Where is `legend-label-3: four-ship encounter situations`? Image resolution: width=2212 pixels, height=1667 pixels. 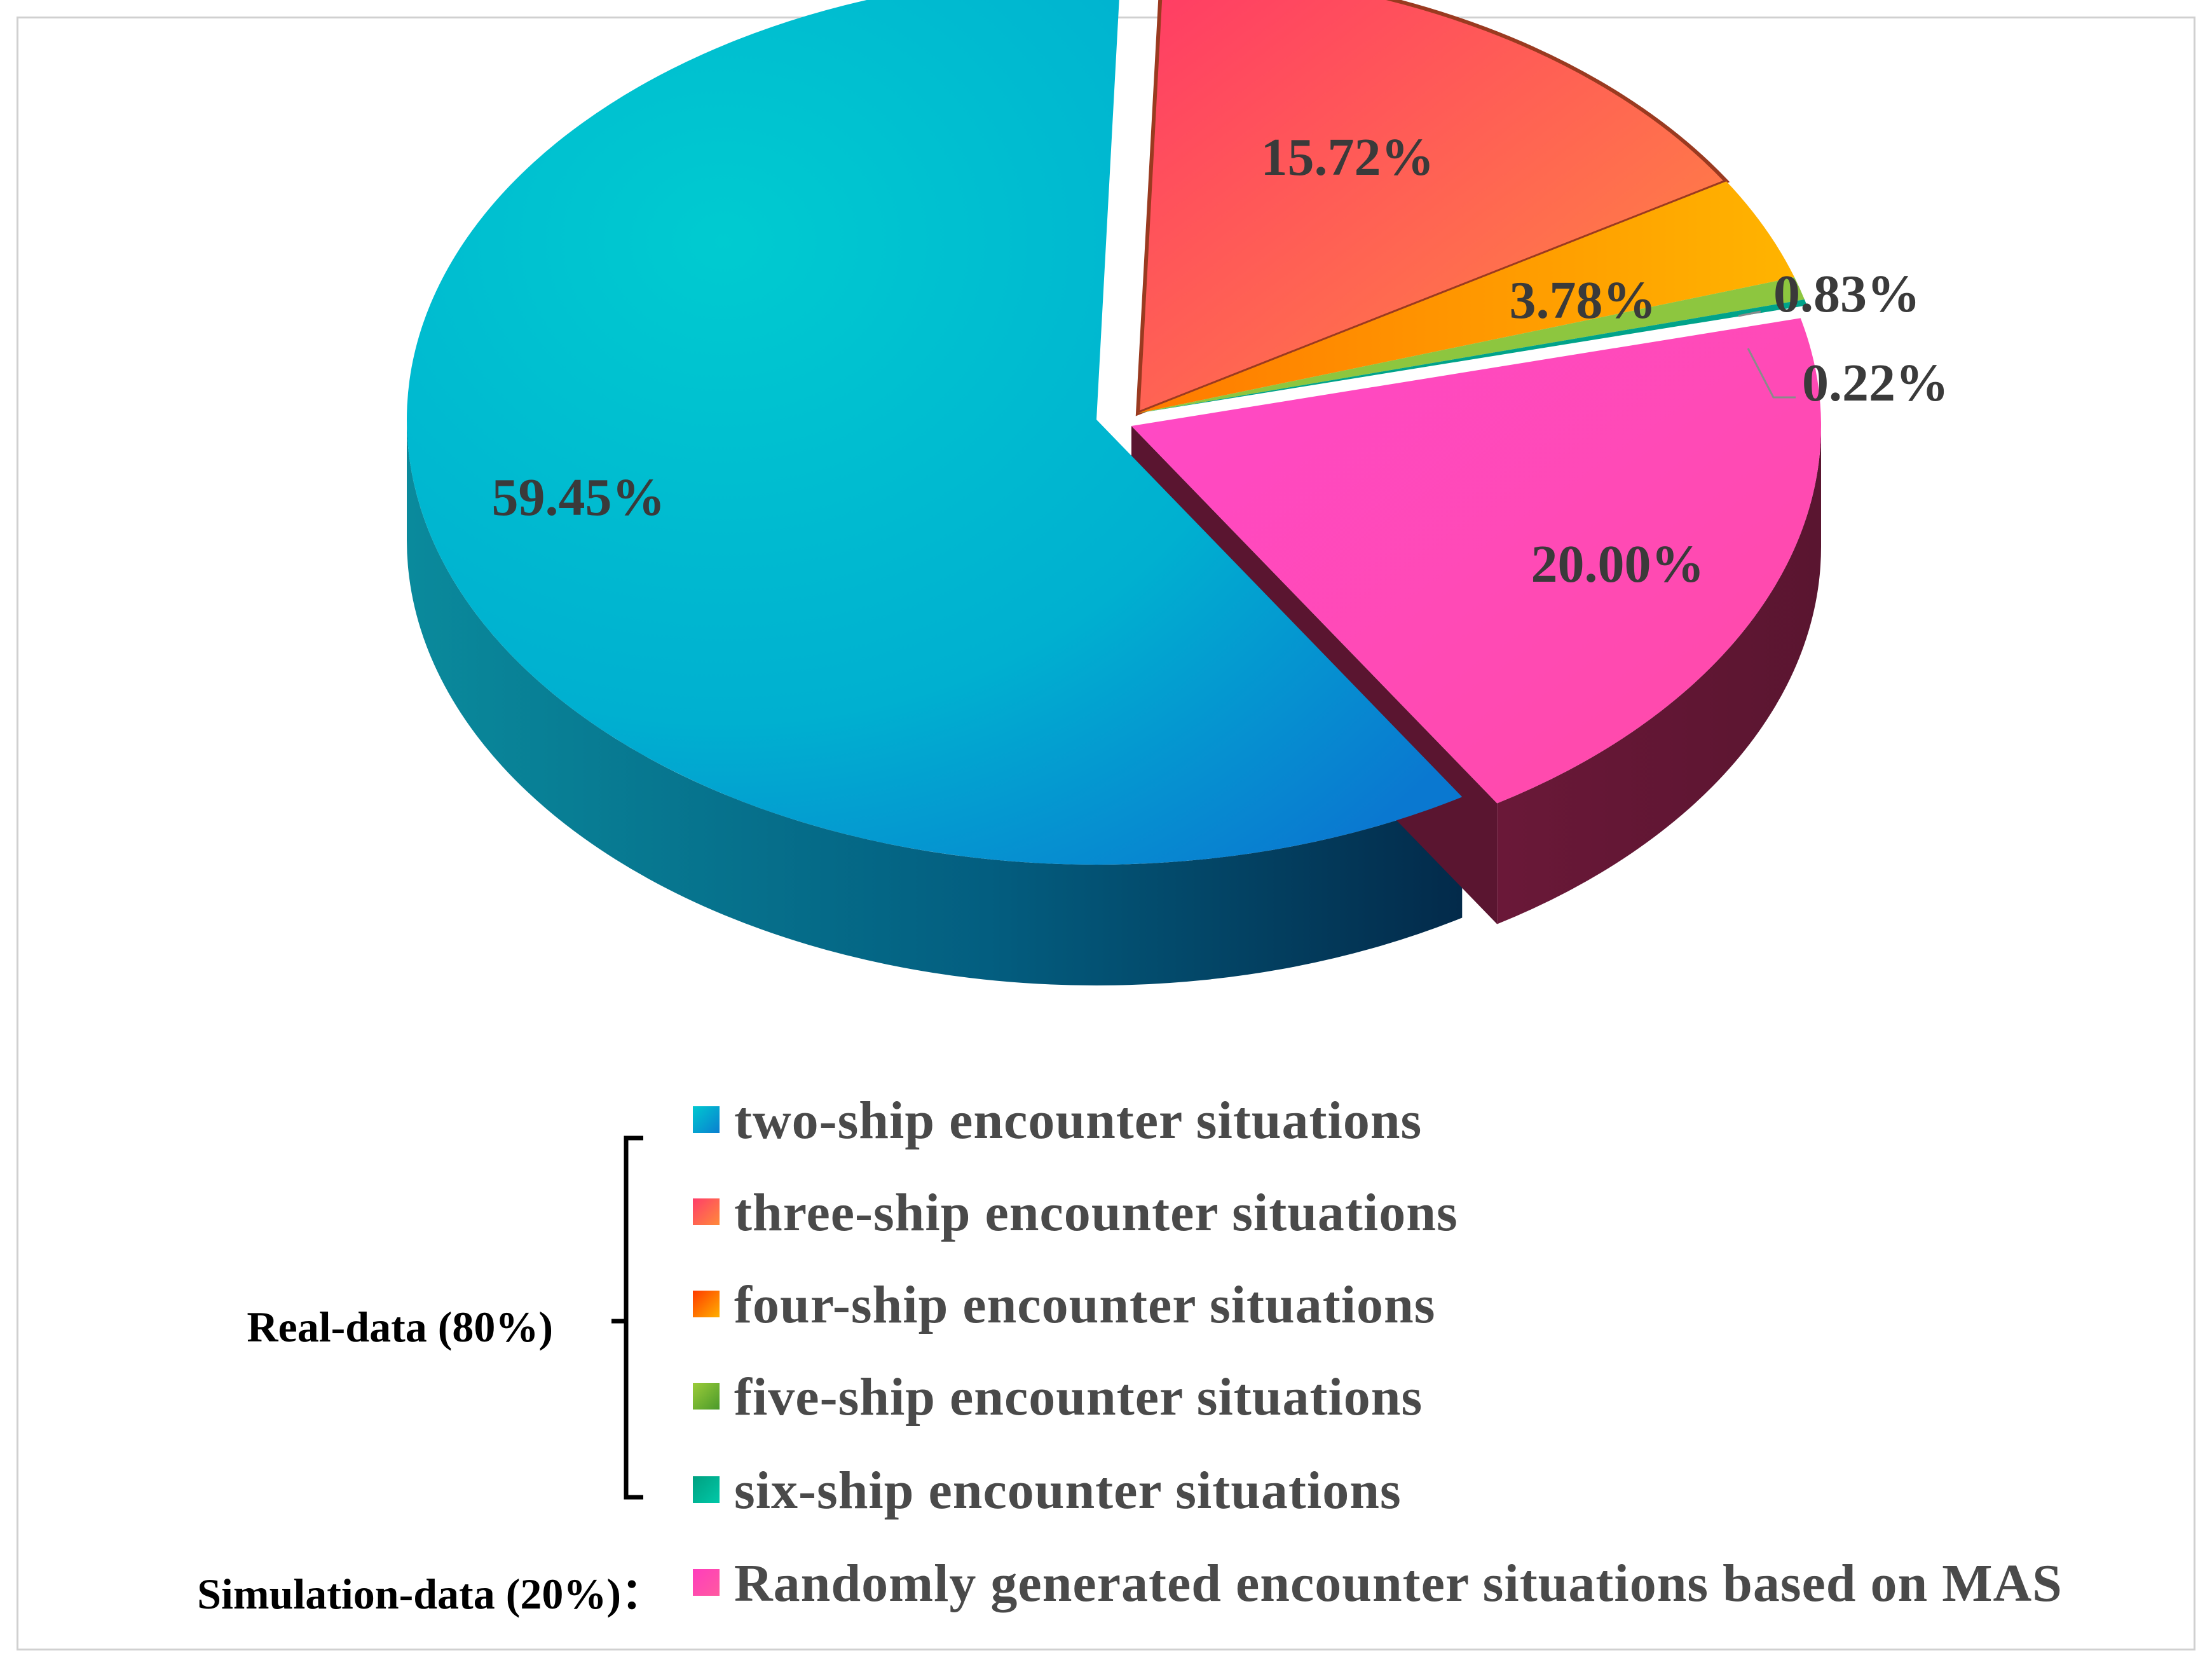
legend-label-3: four-ship encounter situations is located at coordinates (1084, 1305).